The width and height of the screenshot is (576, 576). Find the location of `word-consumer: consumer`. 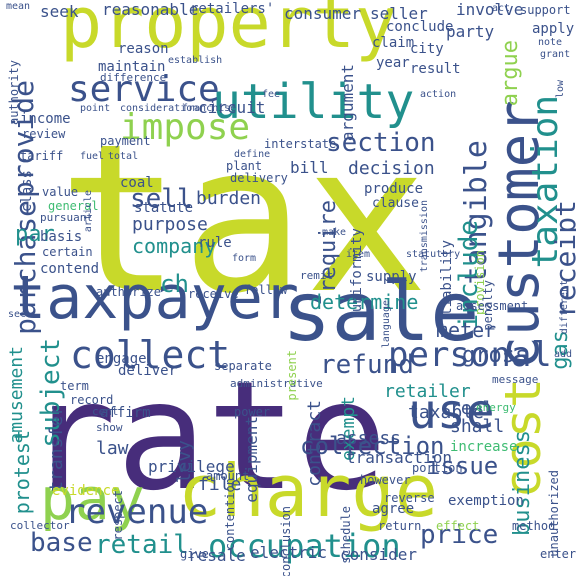

word-consumer: consumer is located at coordinates (323, 13).